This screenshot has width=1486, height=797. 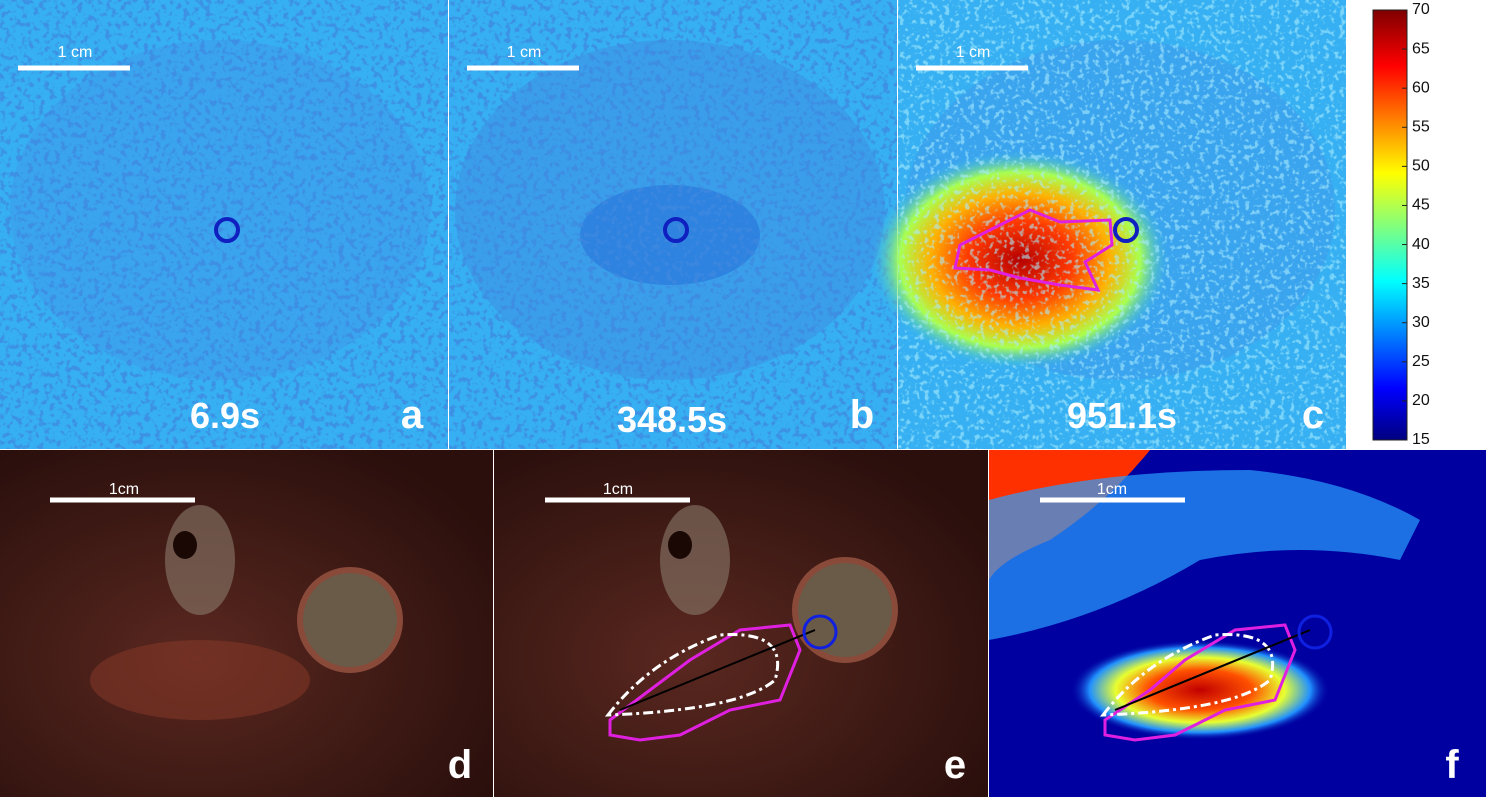 I want to click on colorbar-tick-label: 25, so click(x=1421, y=361).